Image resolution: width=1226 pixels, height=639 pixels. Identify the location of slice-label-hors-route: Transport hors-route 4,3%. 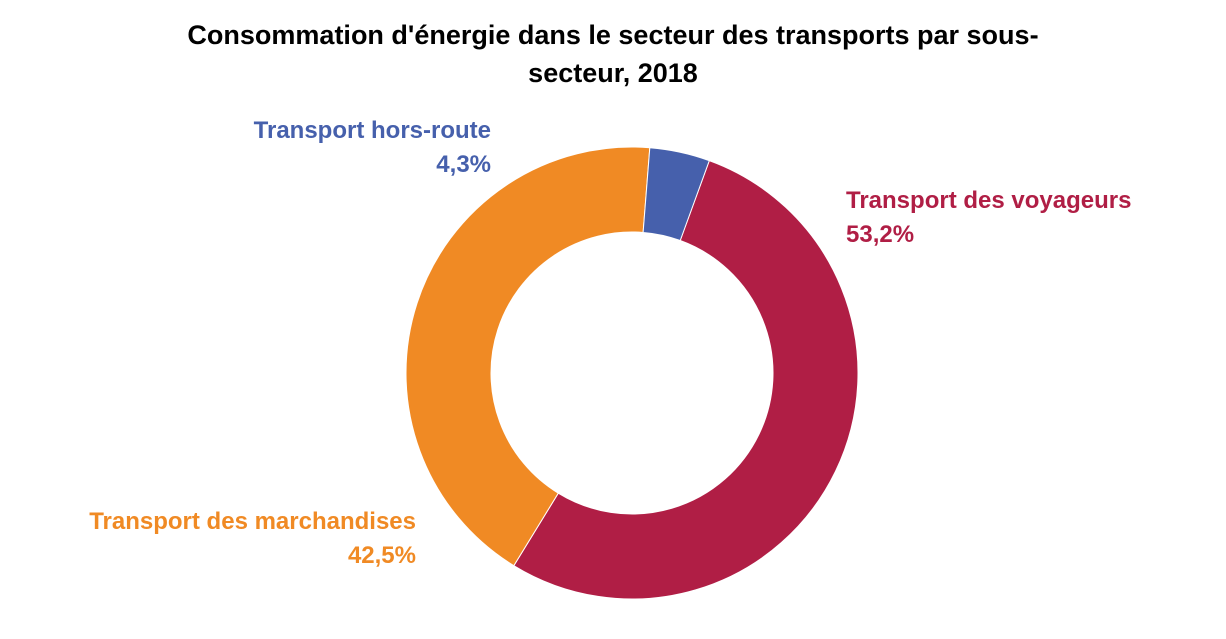
(372, 148).